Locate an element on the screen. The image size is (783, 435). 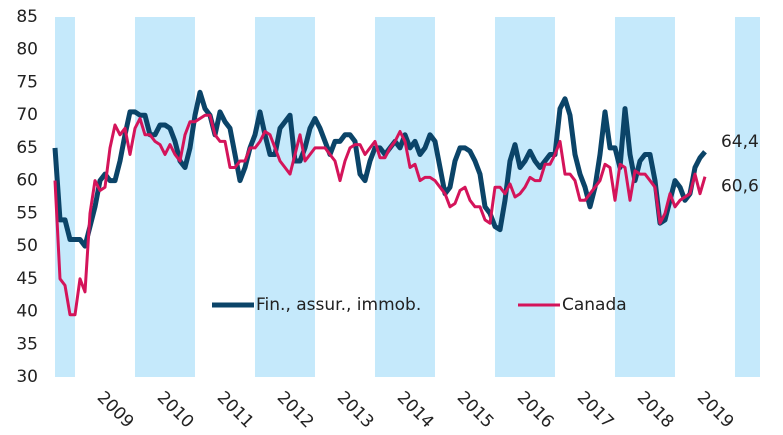
x-tick-label: 2012 is located at coordinates (295, 410).